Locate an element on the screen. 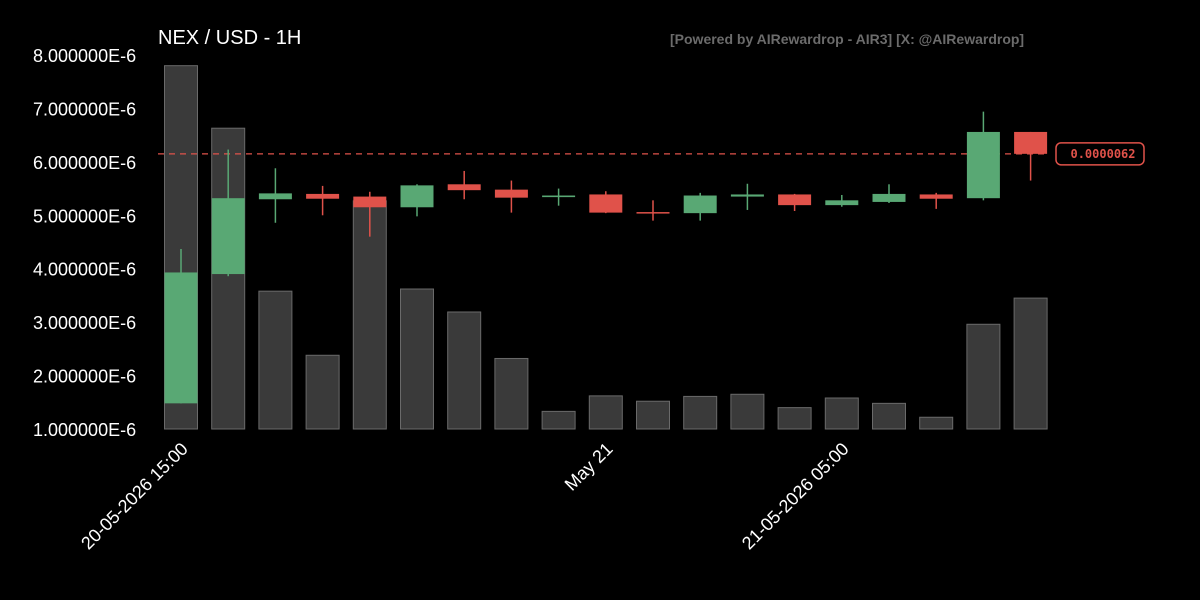 The height and width of the screenshot is (600, 1200). y-tick-label: 7.000000E-6 is located at coordinates (84, 109).